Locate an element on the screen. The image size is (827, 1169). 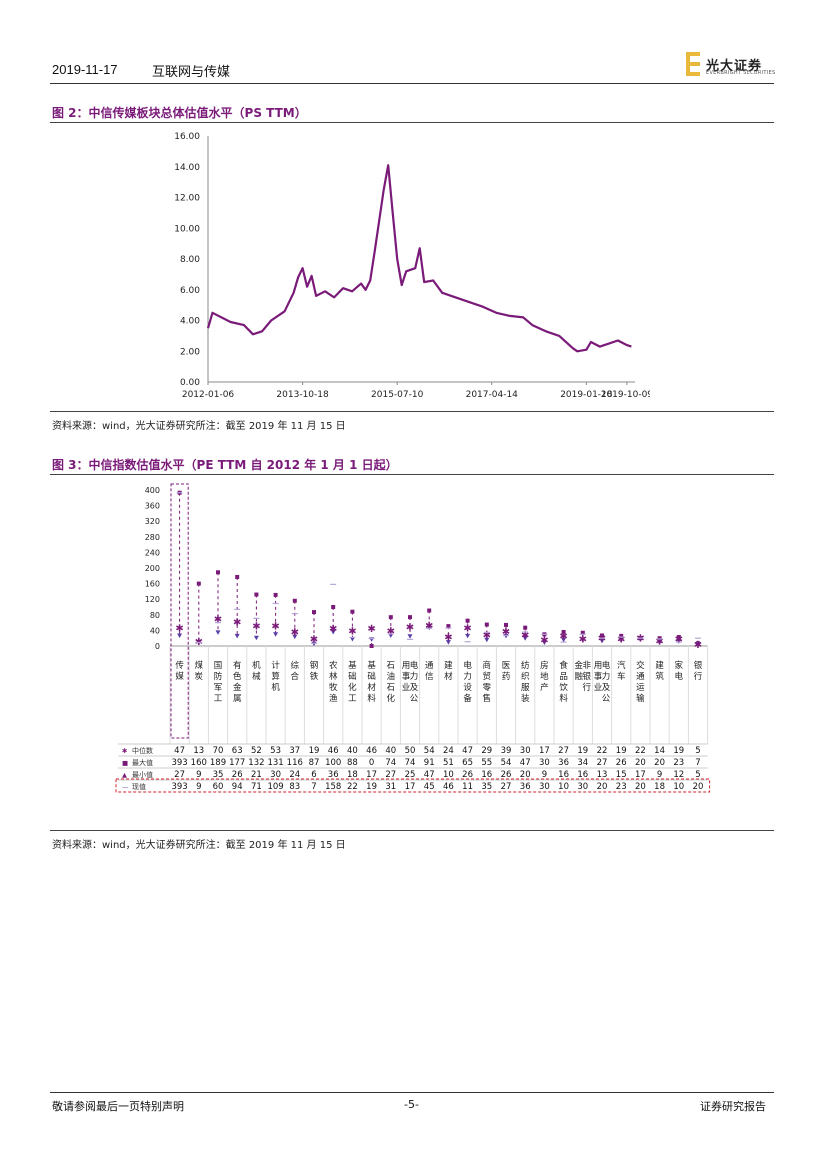
figure2-y-tick-label: 6.00 is located at coordinates (190, 291).